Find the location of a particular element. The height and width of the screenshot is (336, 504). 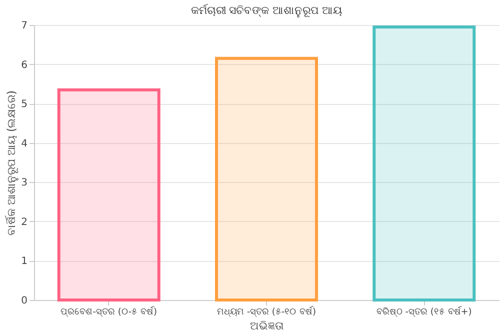

y-axis-title: ବାର୍ଷିକ ଆଶାନୁରୂପ ଆୟ (ଲକ୍ଷରେ) is located at coordinates (12, 163).